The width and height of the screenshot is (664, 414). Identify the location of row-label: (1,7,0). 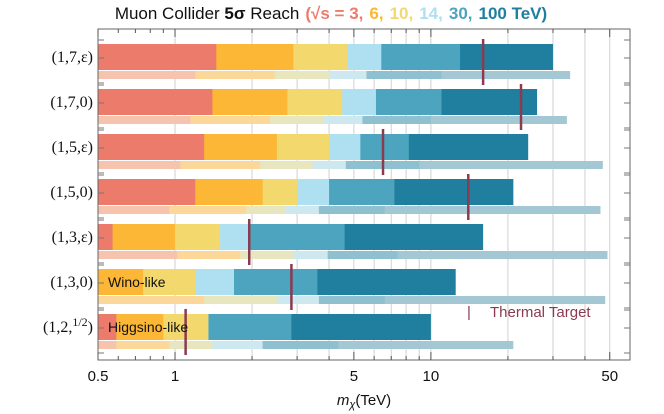
(71, 102).